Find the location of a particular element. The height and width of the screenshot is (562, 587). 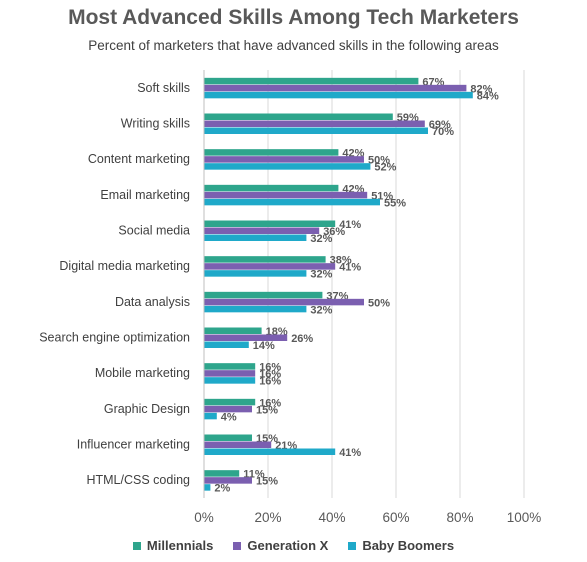

x-tick-label: 100% is located at coordinates (524, 517).